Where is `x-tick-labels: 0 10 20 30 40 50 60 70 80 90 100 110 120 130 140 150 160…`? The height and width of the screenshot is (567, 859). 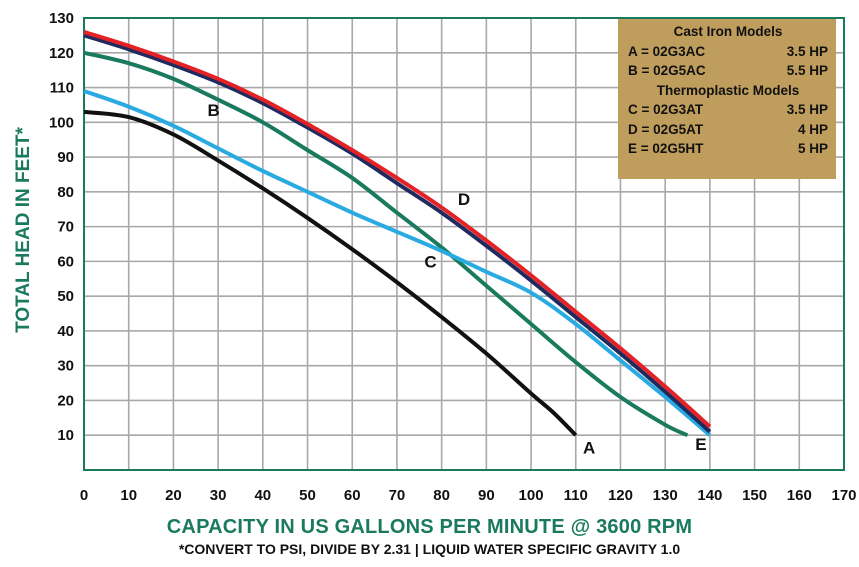
x-tick-labels: 0 10 20 30 40 50 60 70 80 90 100 110 120 130 140 150 160… is located at coordinates (468, 495).